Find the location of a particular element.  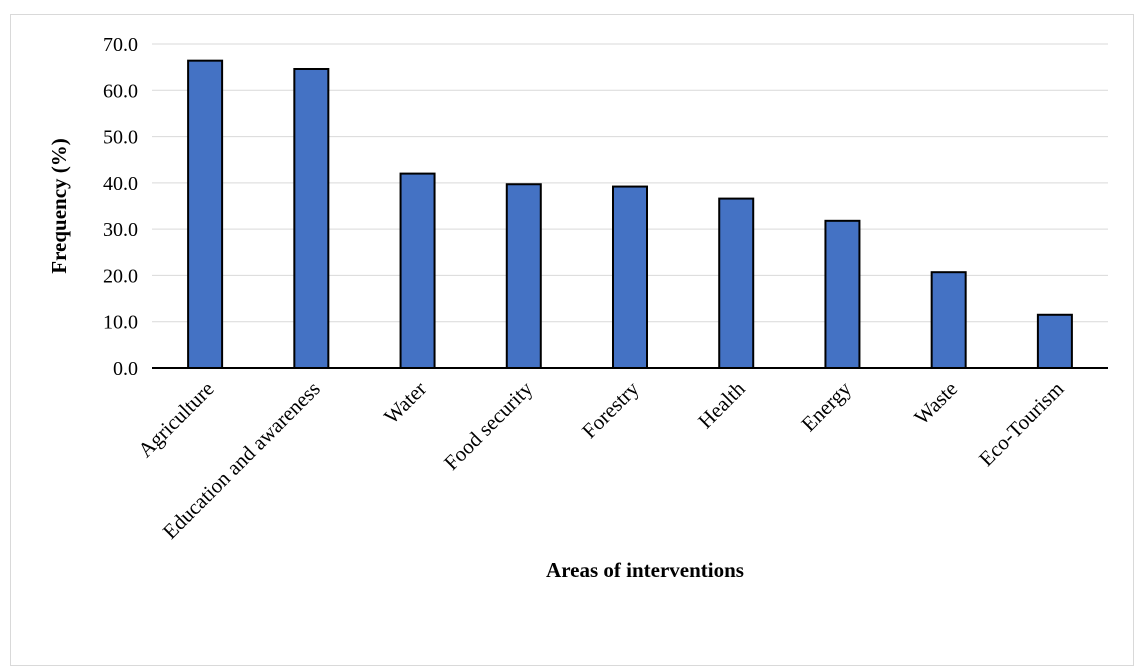

x-category-label: Food security is located at coordinates (488, 425).